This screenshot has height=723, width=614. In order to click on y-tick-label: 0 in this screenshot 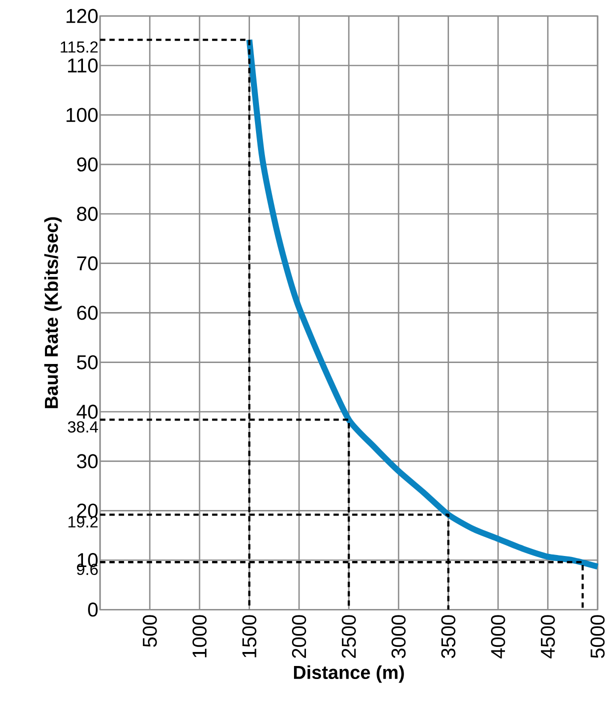, I will do `click(93, 609)`.